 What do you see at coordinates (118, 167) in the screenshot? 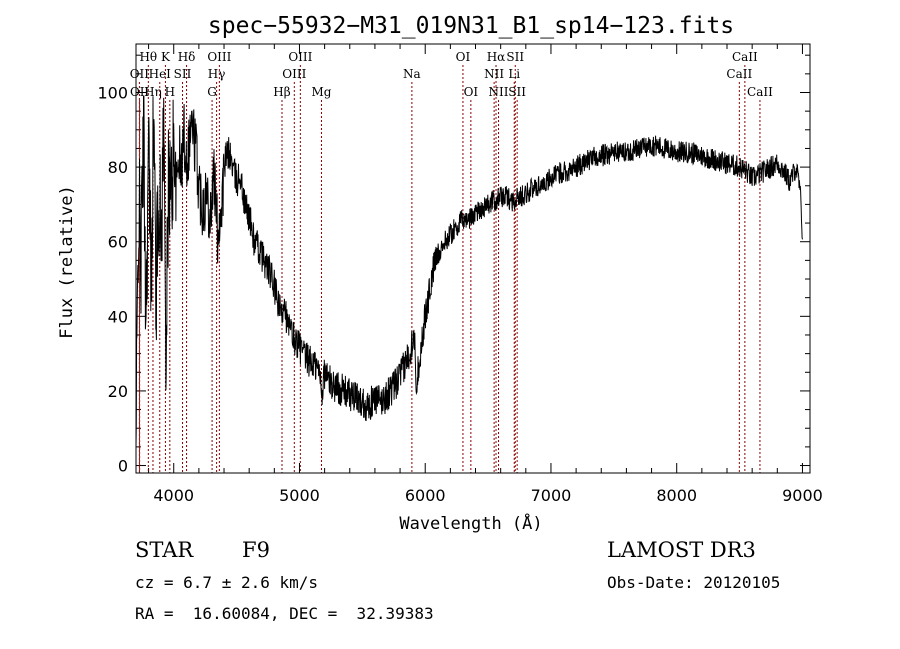
I see `y-tick-label: 80` at bounding box center [118, 167].